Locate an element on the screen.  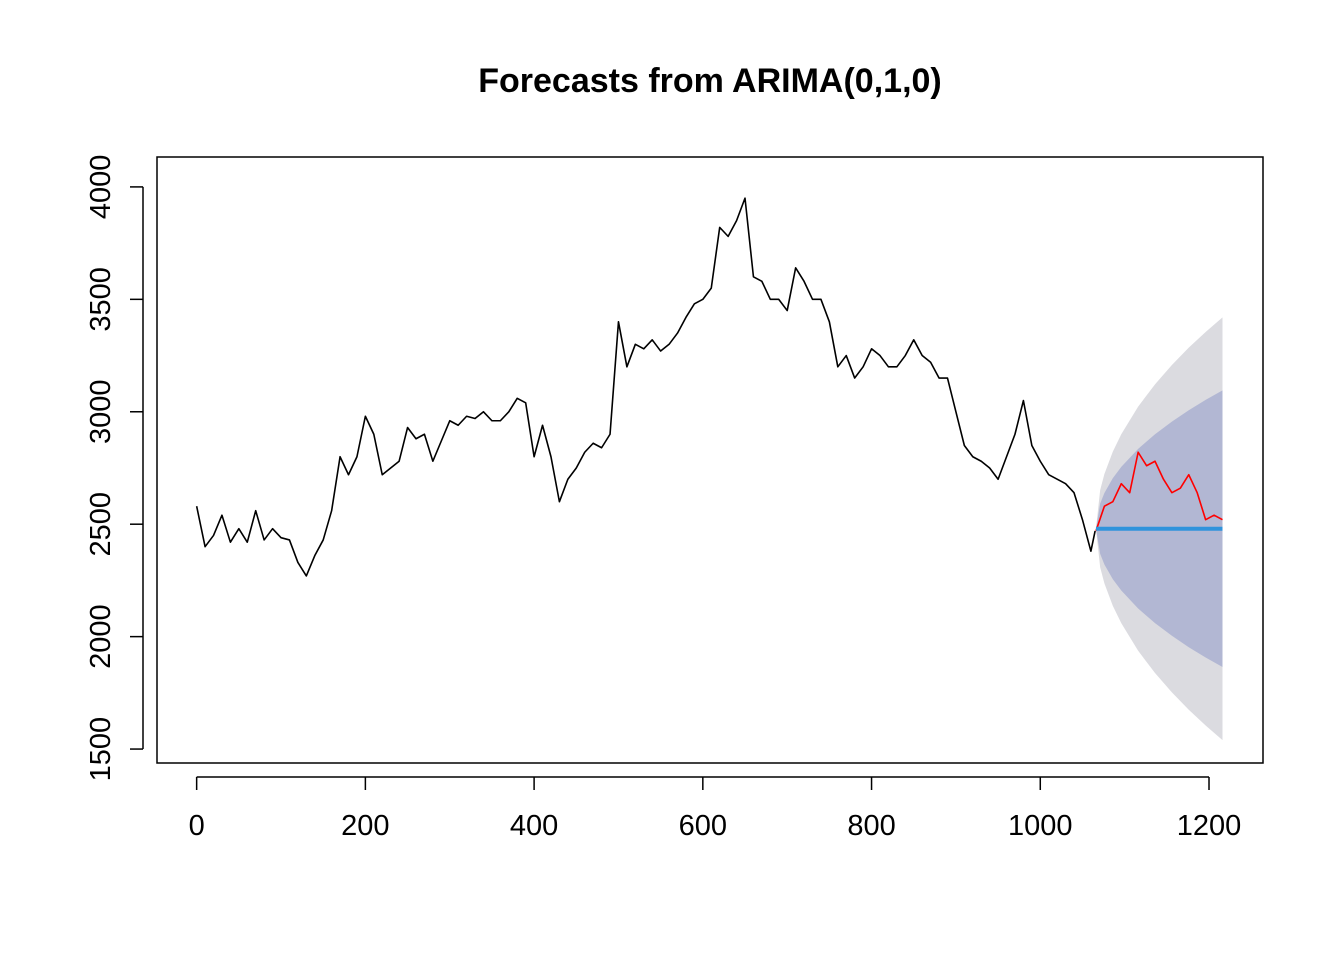
x-tick-label: 0 is located at coordinates (197, 826).